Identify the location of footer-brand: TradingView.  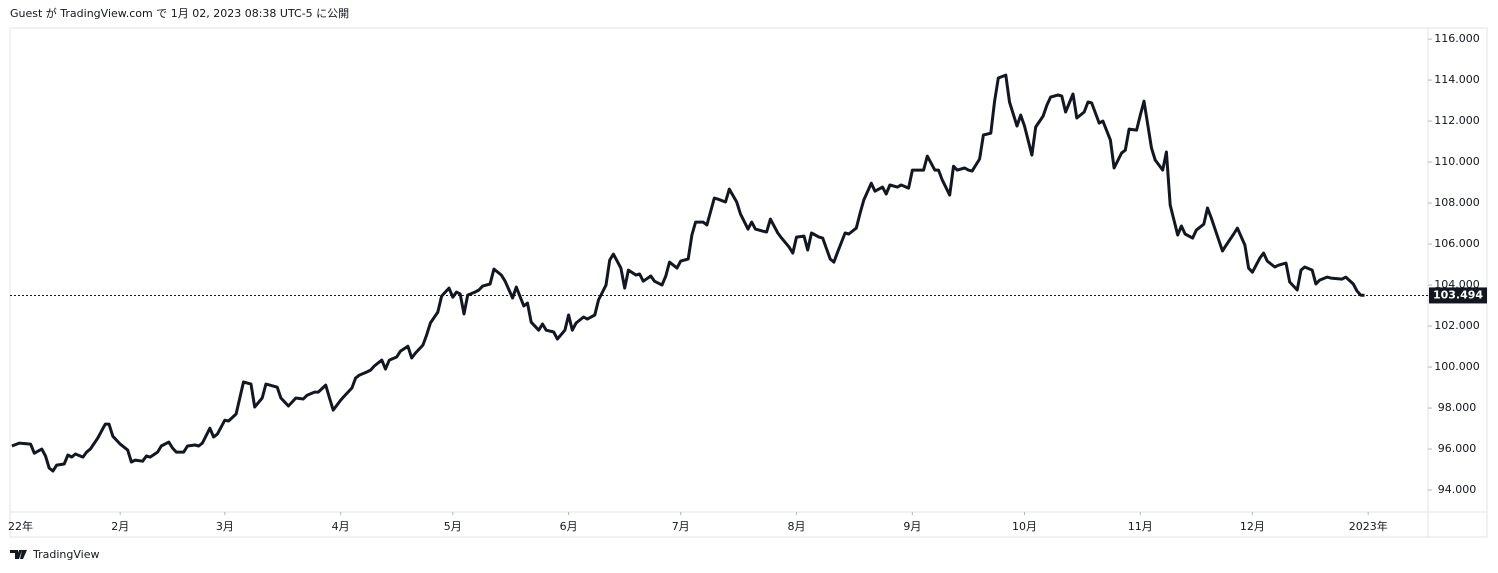
(65, 554).